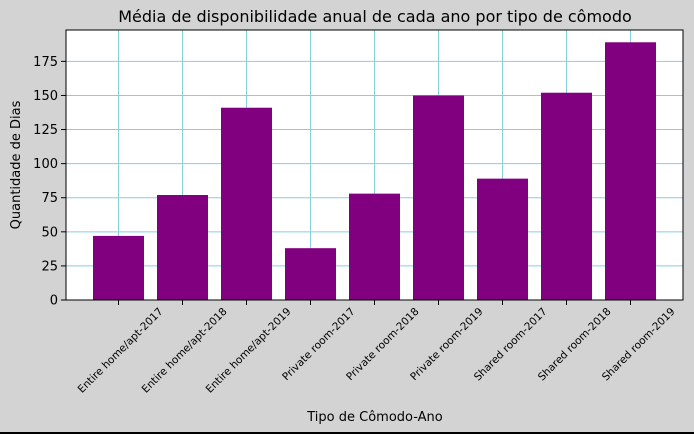  I want to click on y-tick-label: 25, so click(49, 266).